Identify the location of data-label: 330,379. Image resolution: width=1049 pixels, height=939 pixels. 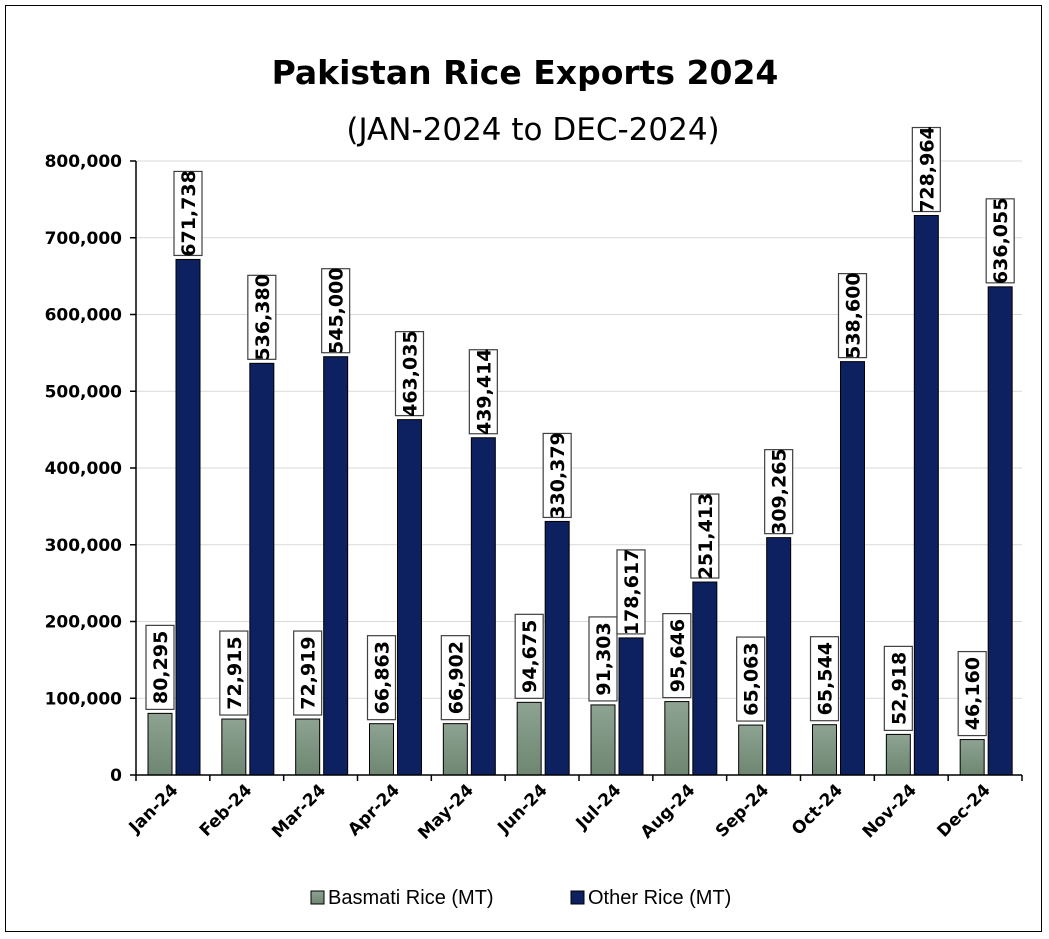
(557, 475).